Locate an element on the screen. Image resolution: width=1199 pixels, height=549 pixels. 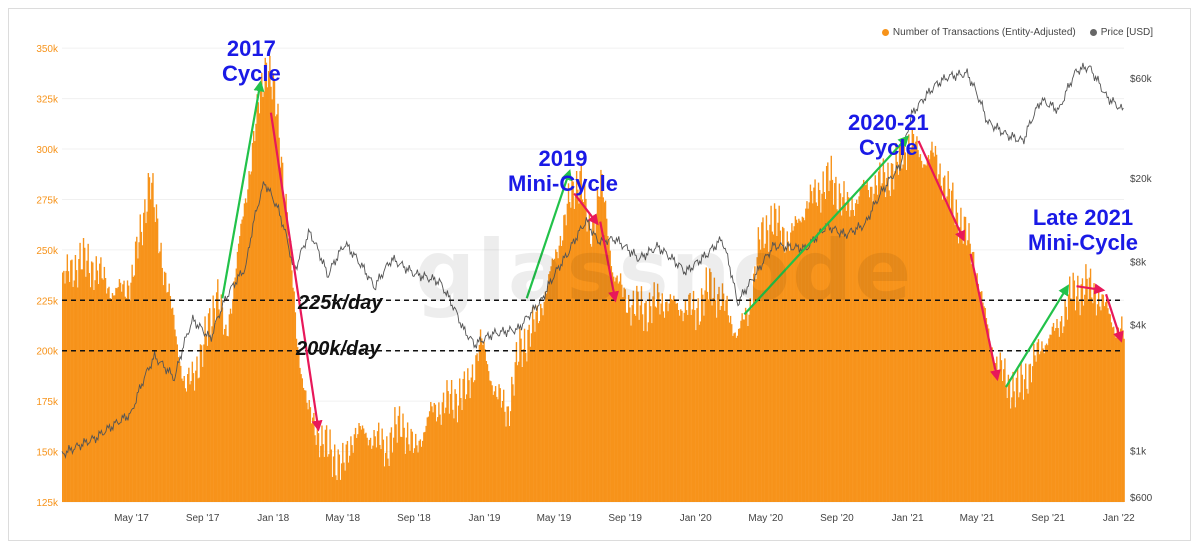
down-trend-arrow is located at coordinates (1091, 289).